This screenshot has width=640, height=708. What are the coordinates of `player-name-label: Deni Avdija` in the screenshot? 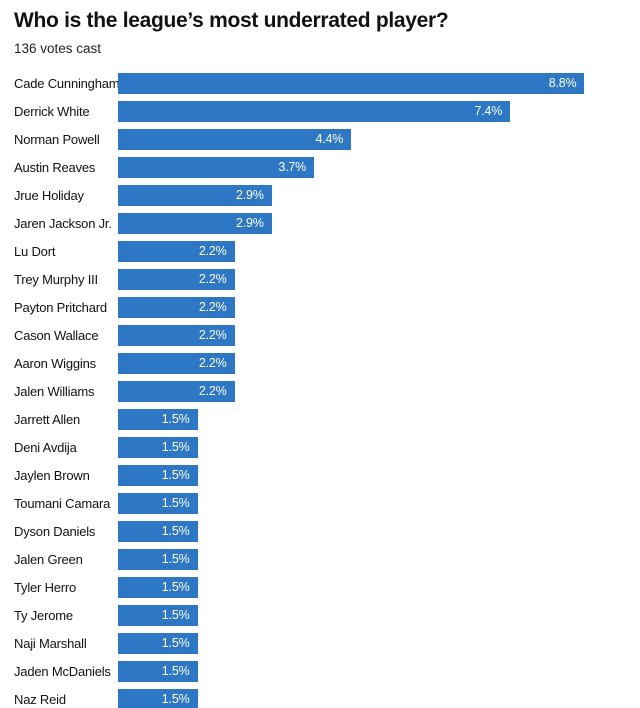 It's located at (45, 447).